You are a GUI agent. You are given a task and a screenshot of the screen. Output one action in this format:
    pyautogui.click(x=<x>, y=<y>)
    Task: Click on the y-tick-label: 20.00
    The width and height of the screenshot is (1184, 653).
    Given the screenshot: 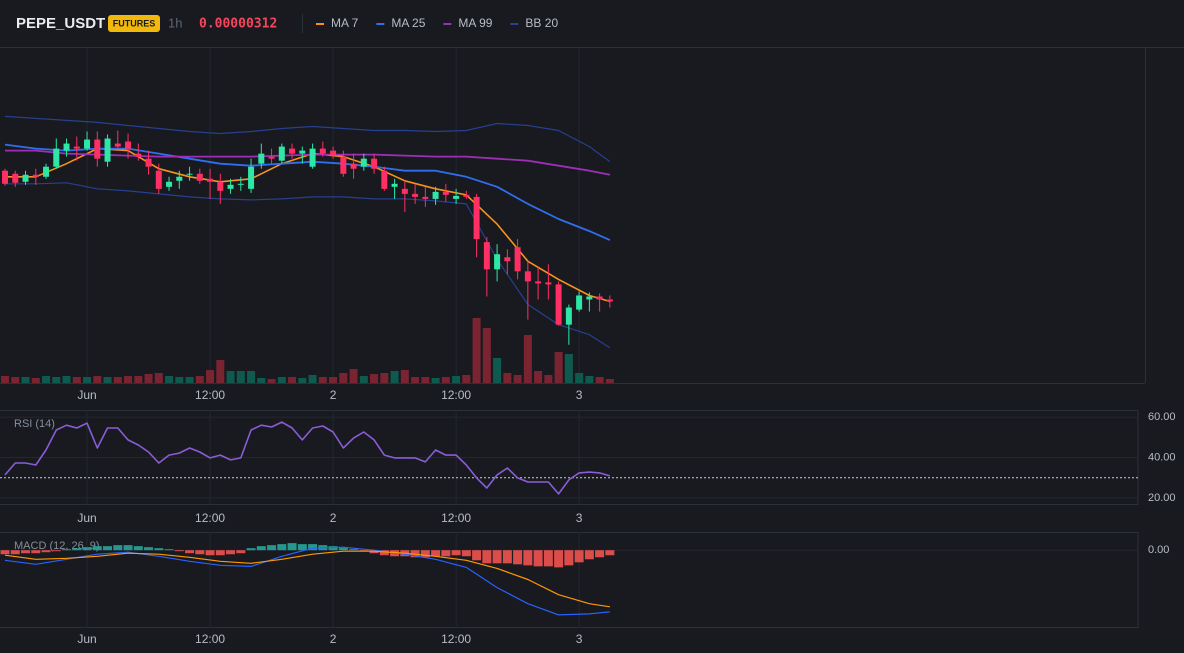 What is the action you would take?
    pyautogui.click(x=1162, y=498)
    